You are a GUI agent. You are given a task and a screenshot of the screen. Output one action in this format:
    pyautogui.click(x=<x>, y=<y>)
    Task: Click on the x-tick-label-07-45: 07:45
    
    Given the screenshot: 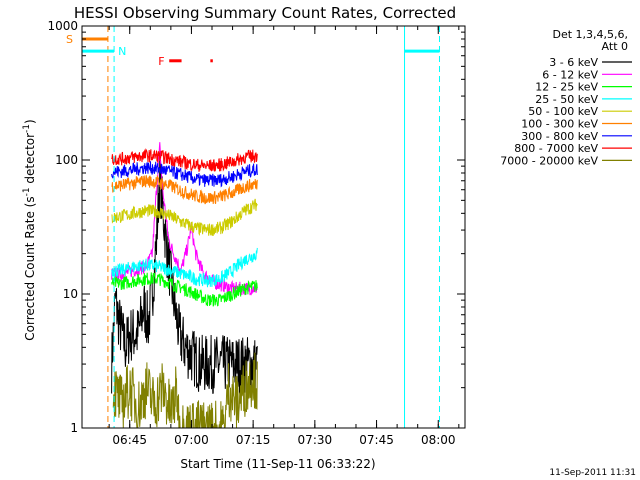 What is the action you would take?
    pyautogui.click(x=376, y=440)
    